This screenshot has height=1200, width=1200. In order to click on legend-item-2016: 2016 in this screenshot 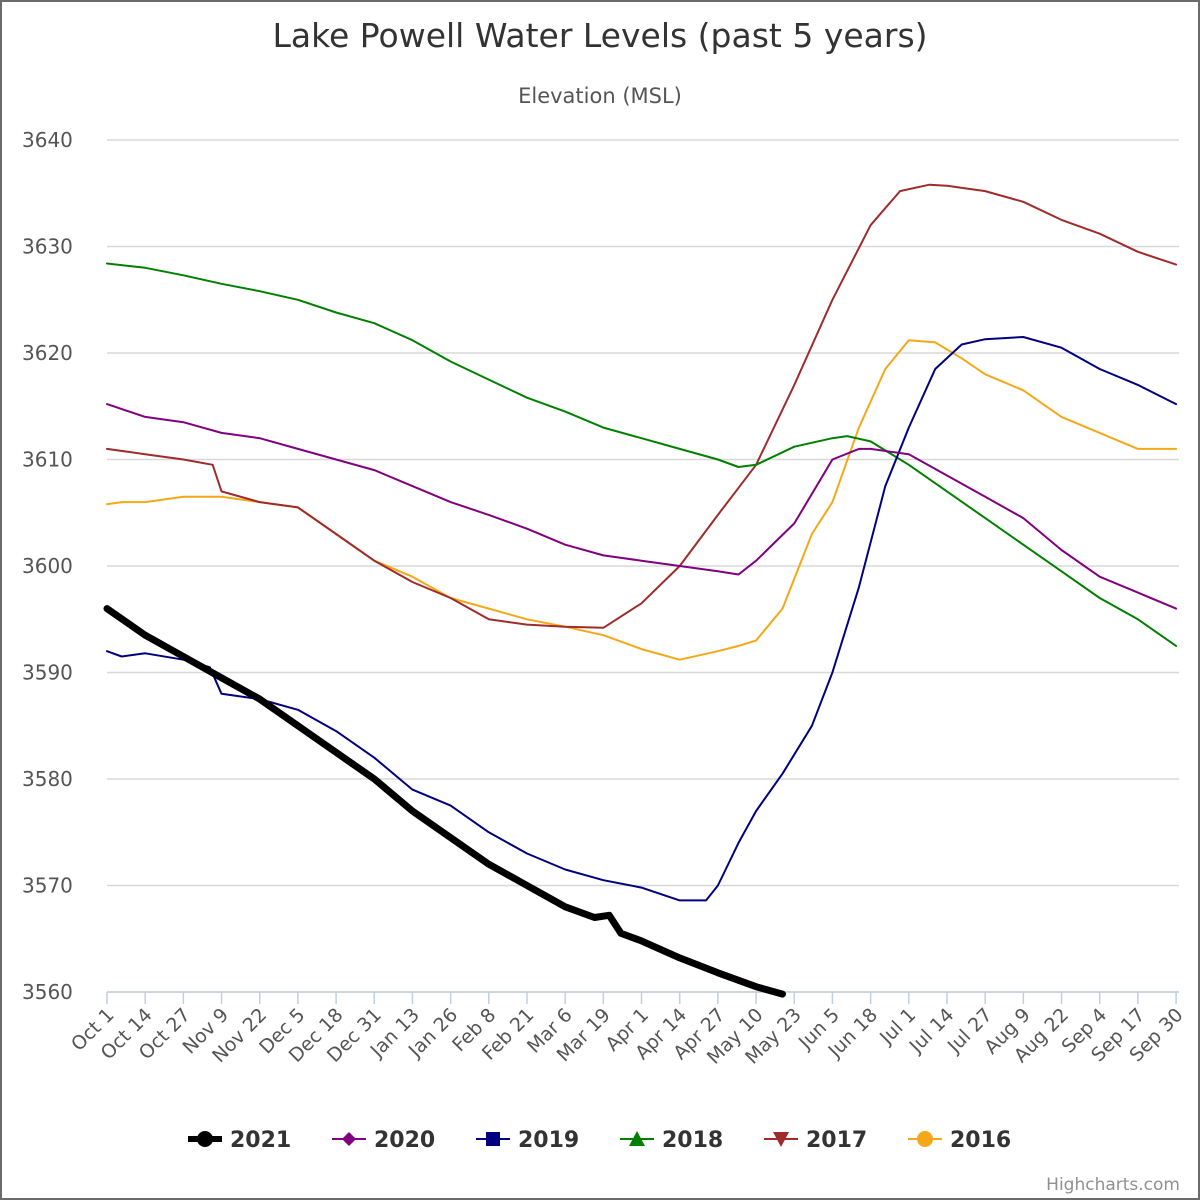, I will do `click(959, 1140)`.